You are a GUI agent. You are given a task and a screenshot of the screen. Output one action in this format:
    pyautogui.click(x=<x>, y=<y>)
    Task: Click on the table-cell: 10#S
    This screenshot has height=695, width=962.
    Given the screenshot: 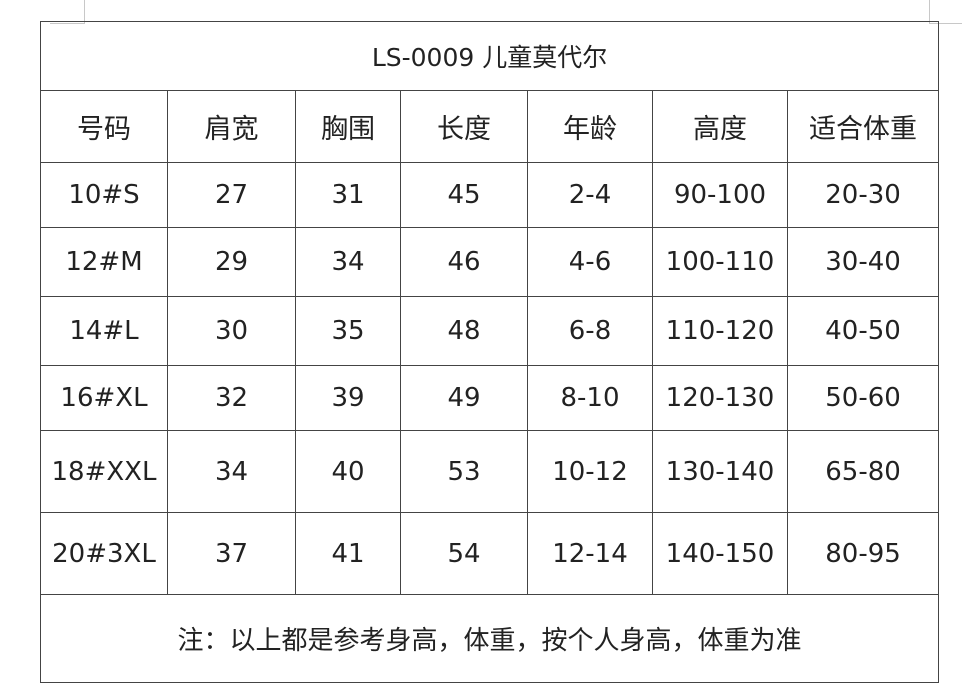 What is the action you would take?
    pyautogui.click(x=104, y=195)
    